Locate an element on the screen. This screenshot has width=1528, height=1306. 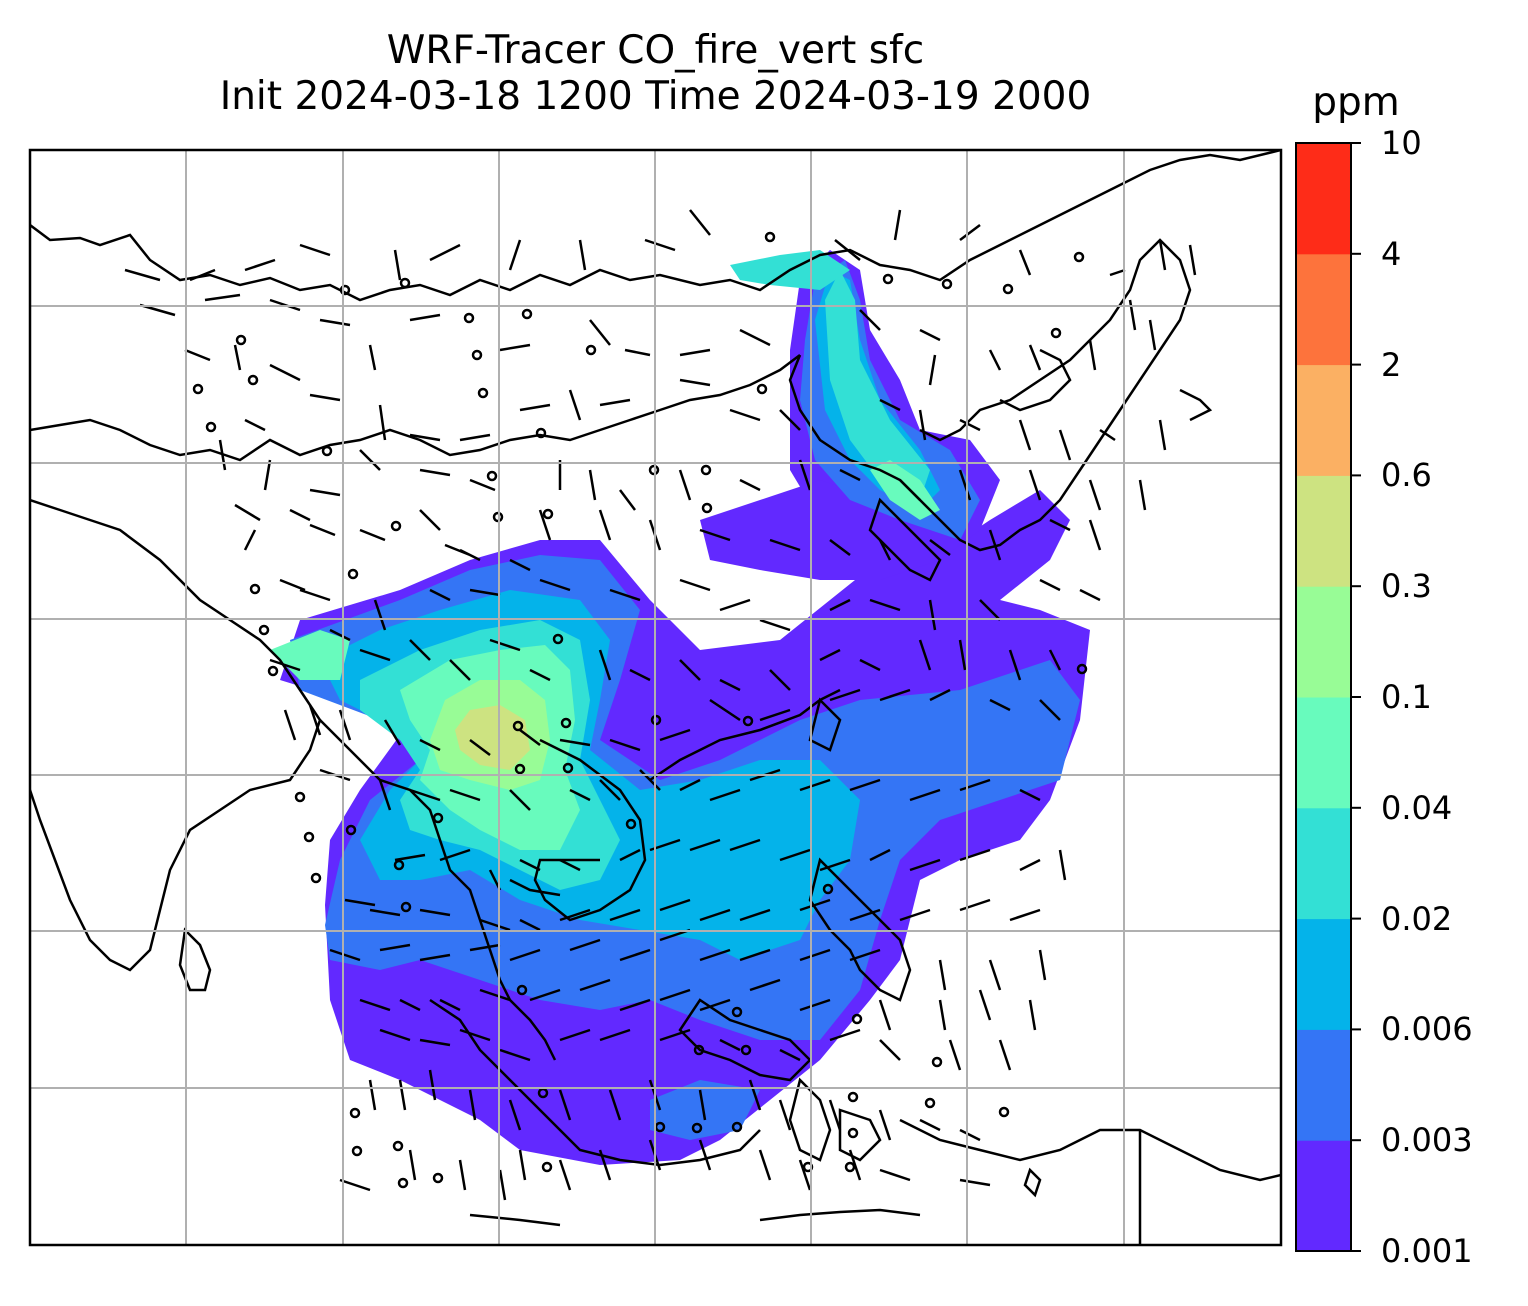
colorbar-tick-label: 4 is located at coordinates (1391, 253).